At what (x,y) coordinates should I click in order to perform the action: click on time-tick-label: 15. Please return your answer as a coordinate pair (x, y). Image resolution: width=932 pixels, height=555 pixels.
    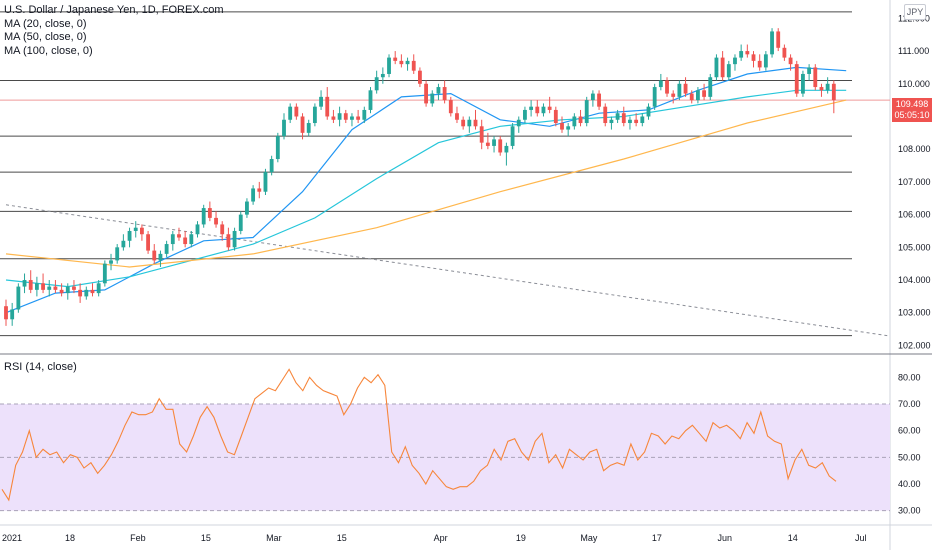
    Looking at the image, I should click on (342, 538).